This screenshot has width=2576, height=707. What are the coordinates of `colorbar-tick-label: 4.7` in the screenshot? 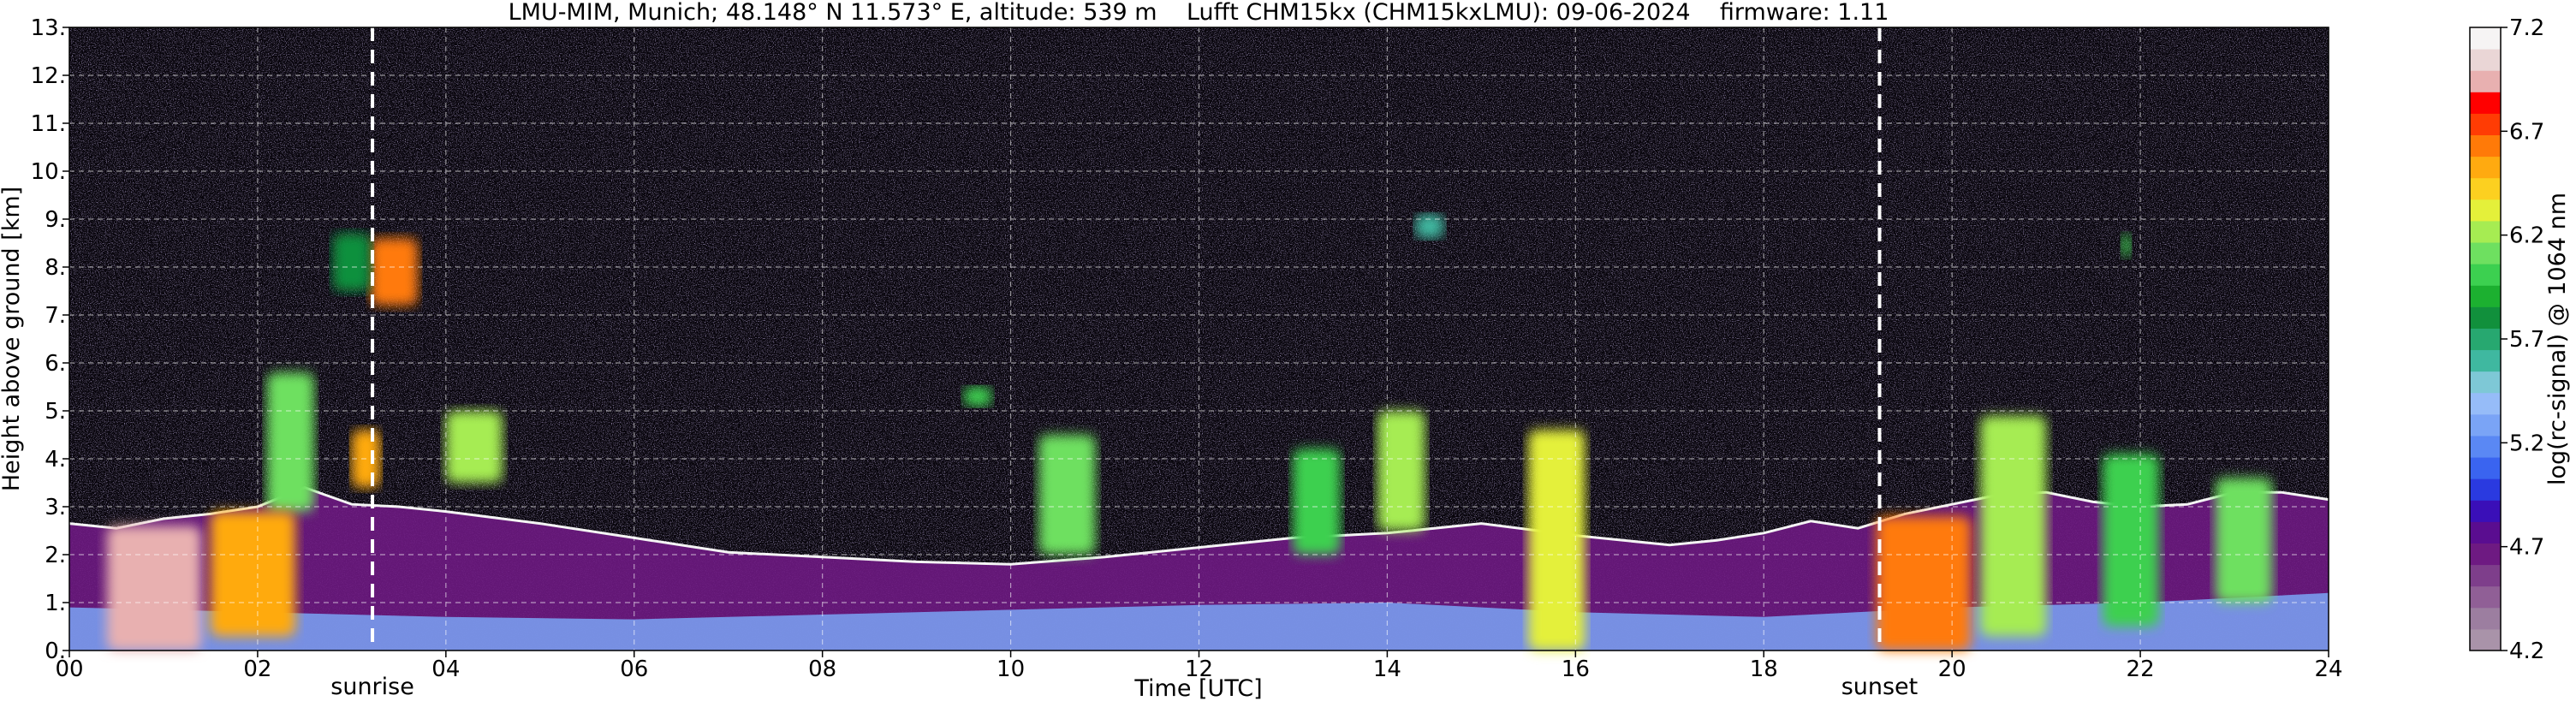 It's located at (2526, 548).